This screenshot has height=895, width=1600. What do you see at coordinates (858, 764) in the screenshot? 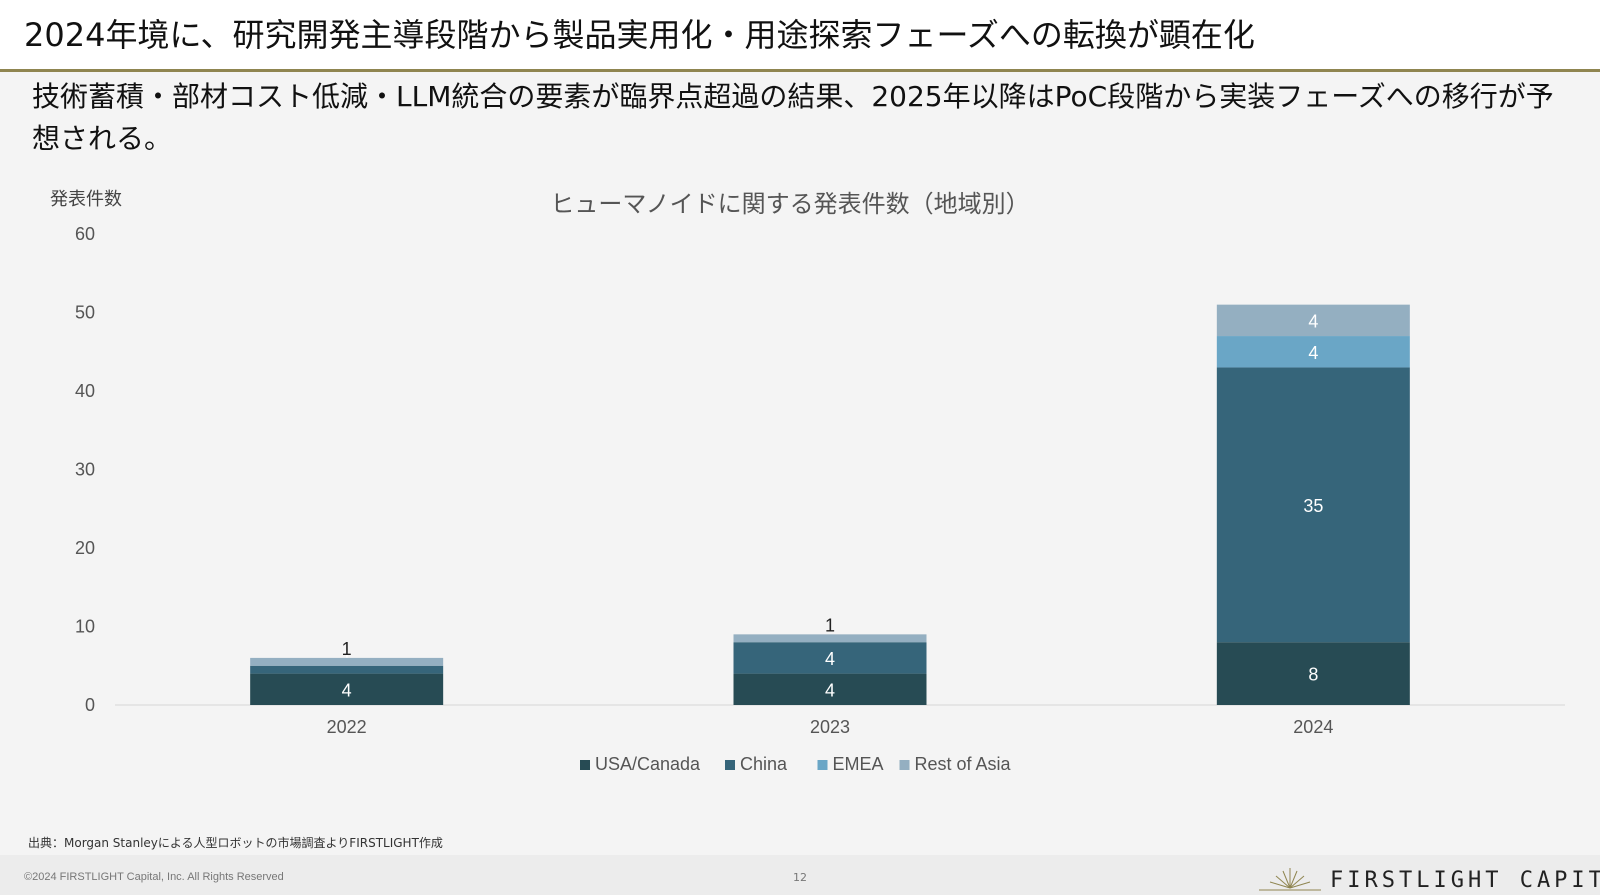
I see `legend-label: EMEA` at bounding box center [858, 764].